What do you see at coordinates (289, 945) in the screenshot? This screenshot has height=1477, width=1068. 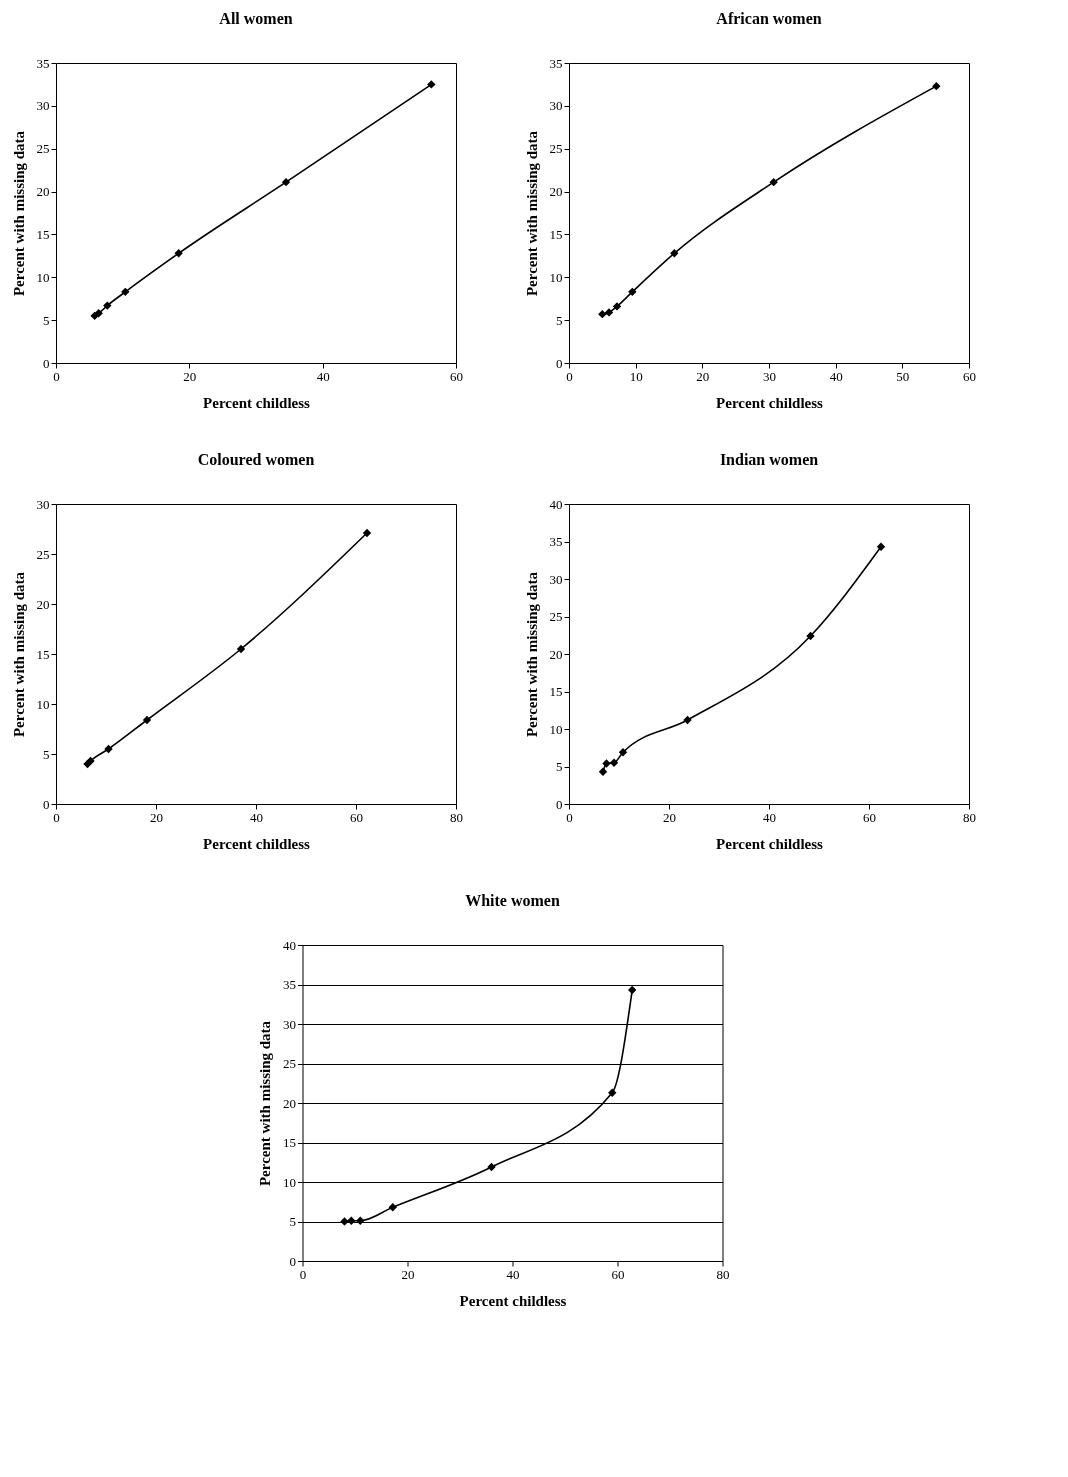 I see `y-tick-label: 40` at bounding box center [289, 945].